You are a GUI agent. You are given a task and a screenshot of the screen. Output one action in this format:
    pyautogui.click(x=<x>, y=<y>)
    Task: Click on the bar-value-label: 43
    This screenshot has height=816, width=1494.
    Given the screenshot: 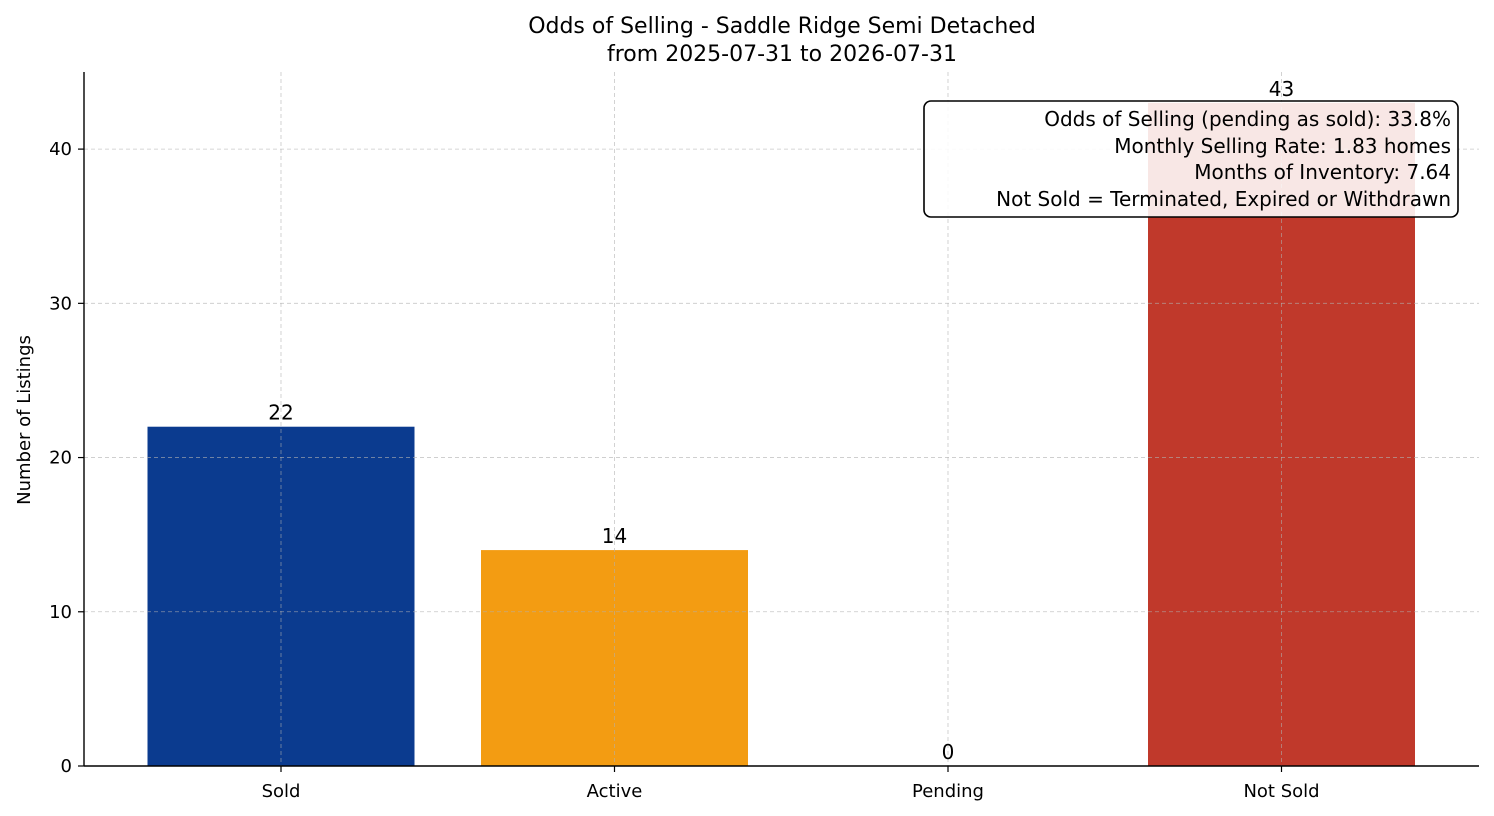 What is the action you would take?
    pyautogui.click(x=1281, y=89)
    